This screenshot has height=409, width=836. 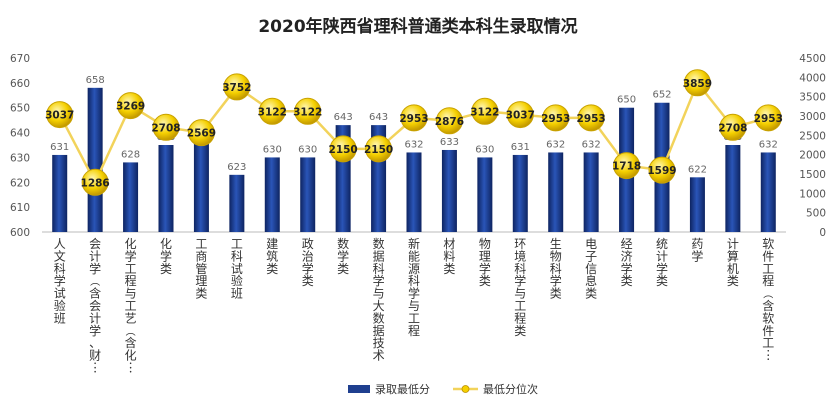 I want to click on rank-value-label: 1599, so click(x=661, y=171).